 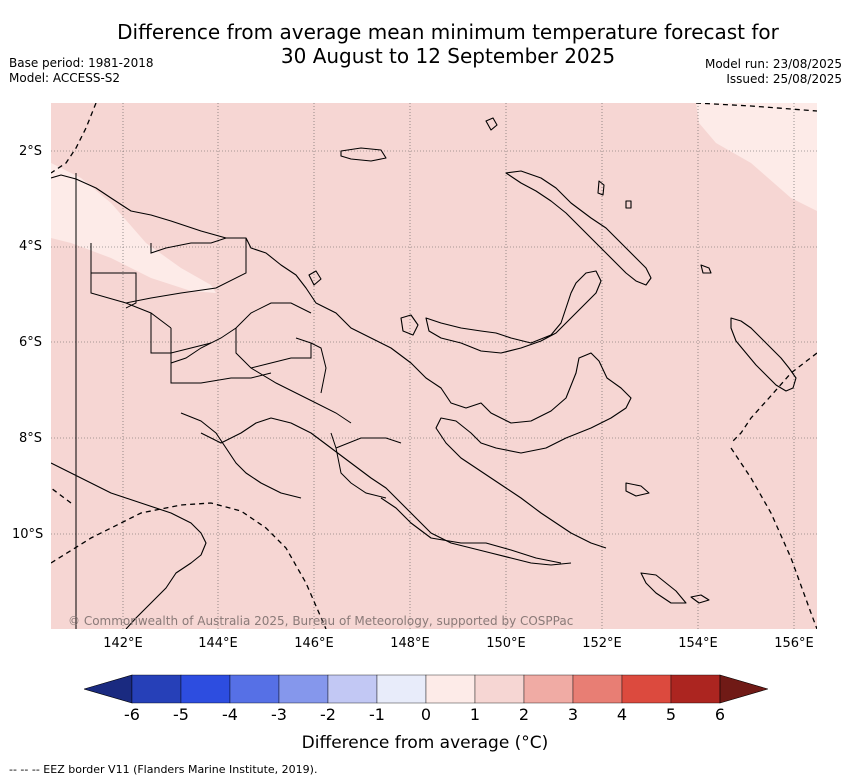 What do you see at coordinates (386, 491) in the screenshot?
I see `gulf-papua` at bounding box center [386, 491].